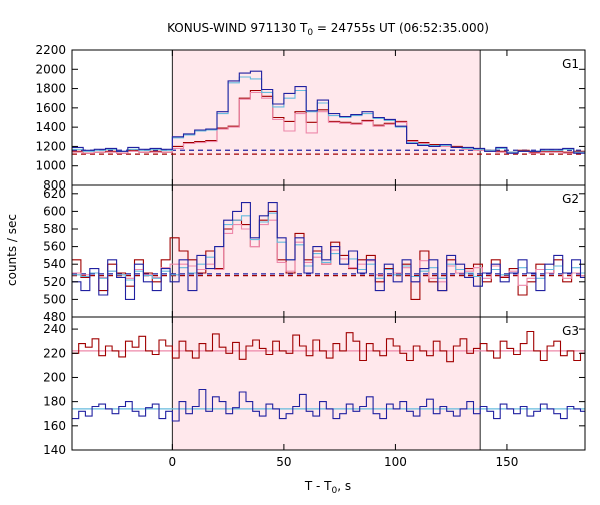 The image size is (600, 505). Describe the element at coordinates (54, 317) in the screenshot. I see `y-tick-label: 480` at that location.